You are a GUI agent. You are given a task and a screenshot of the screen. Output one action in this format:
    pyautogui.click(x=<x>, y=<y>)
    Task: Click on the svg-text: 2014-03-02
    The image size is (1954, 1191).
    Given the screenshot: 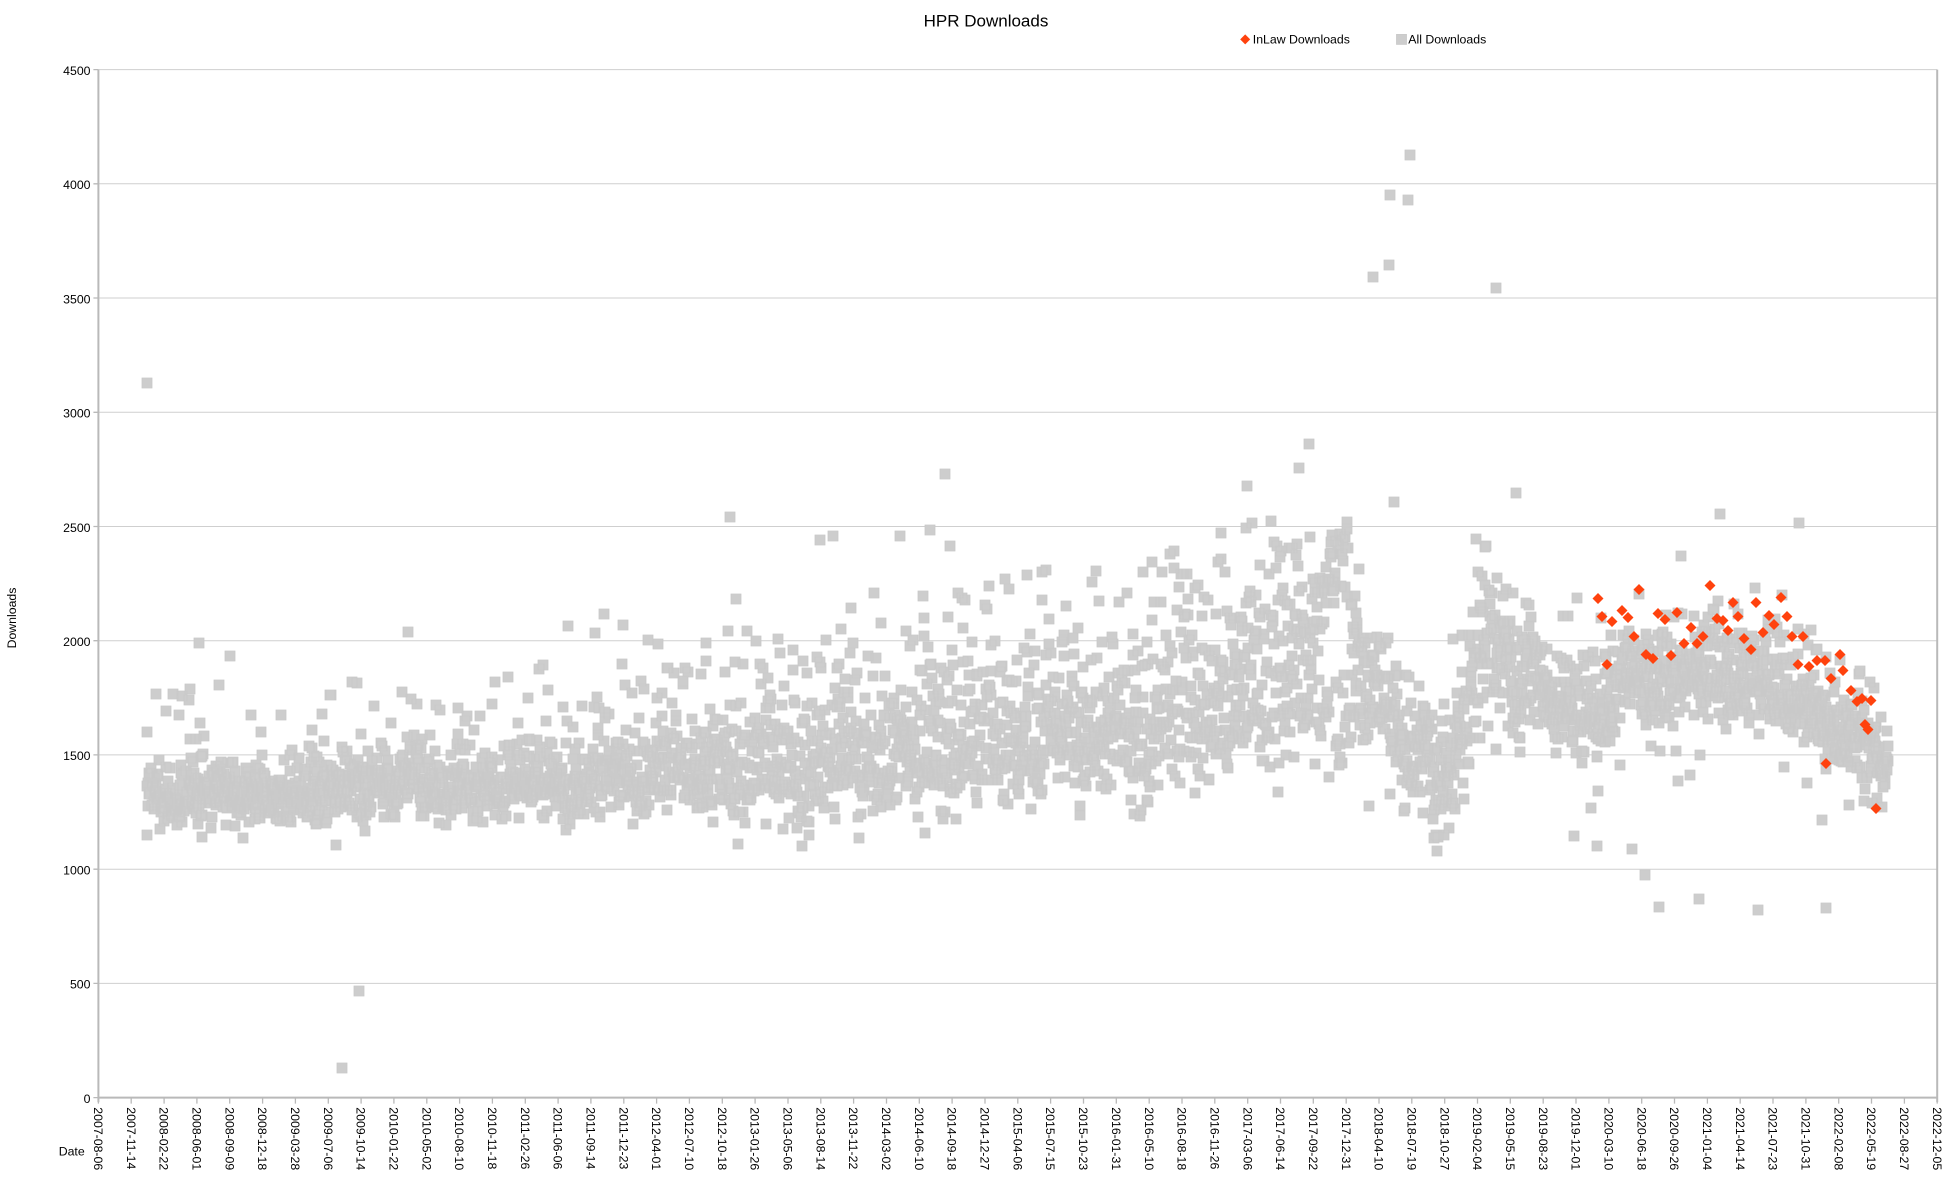 What is the action you would take?
    pyautogui.click(x=886, y=1138)
    